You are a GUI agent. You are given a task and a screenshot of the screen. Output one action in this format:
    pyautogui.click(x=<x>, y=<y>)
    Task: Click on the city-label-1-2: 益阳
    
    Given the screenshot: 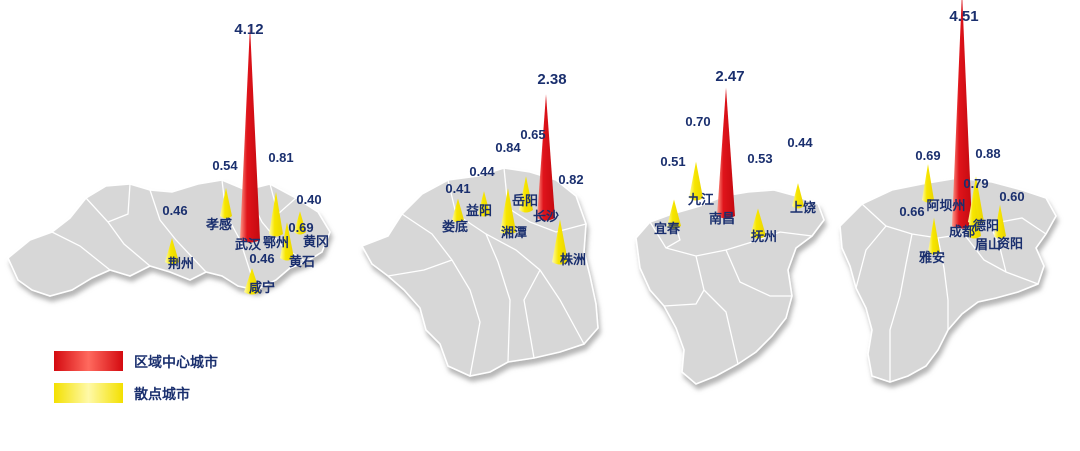 What is the action you would take?
    pyautogui.click(x=479, y=210)
    